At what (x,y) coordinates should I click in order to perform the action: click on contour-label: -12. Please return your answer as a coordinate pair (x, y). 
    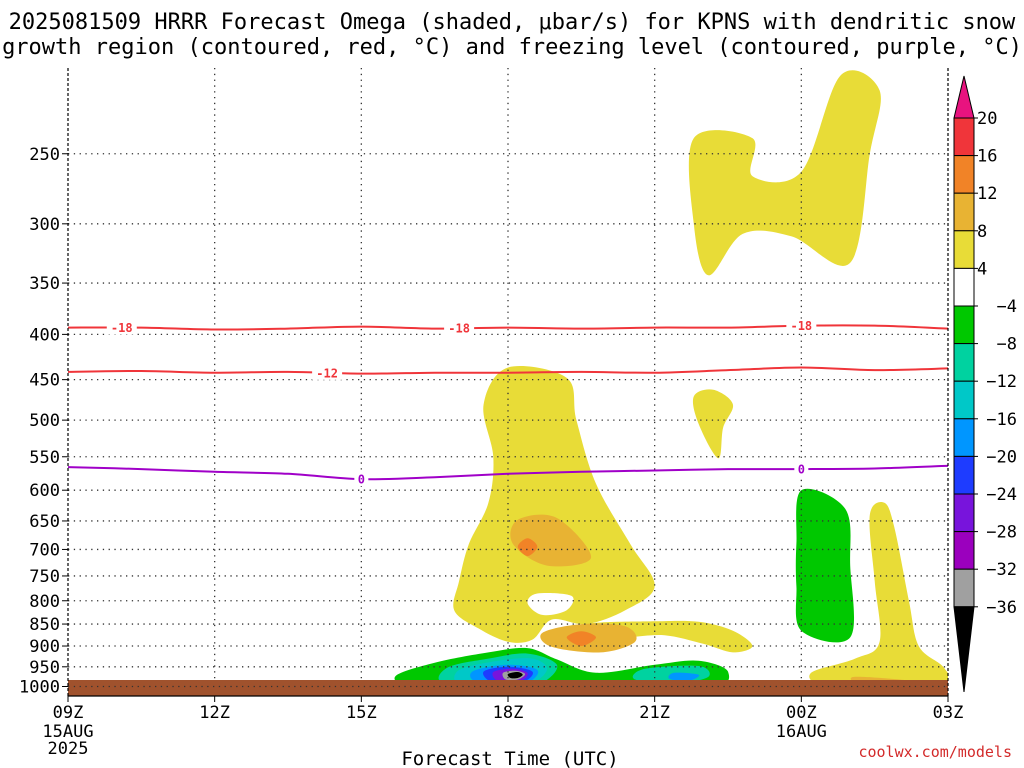
    Looking at the image, I should click on (327, 373).